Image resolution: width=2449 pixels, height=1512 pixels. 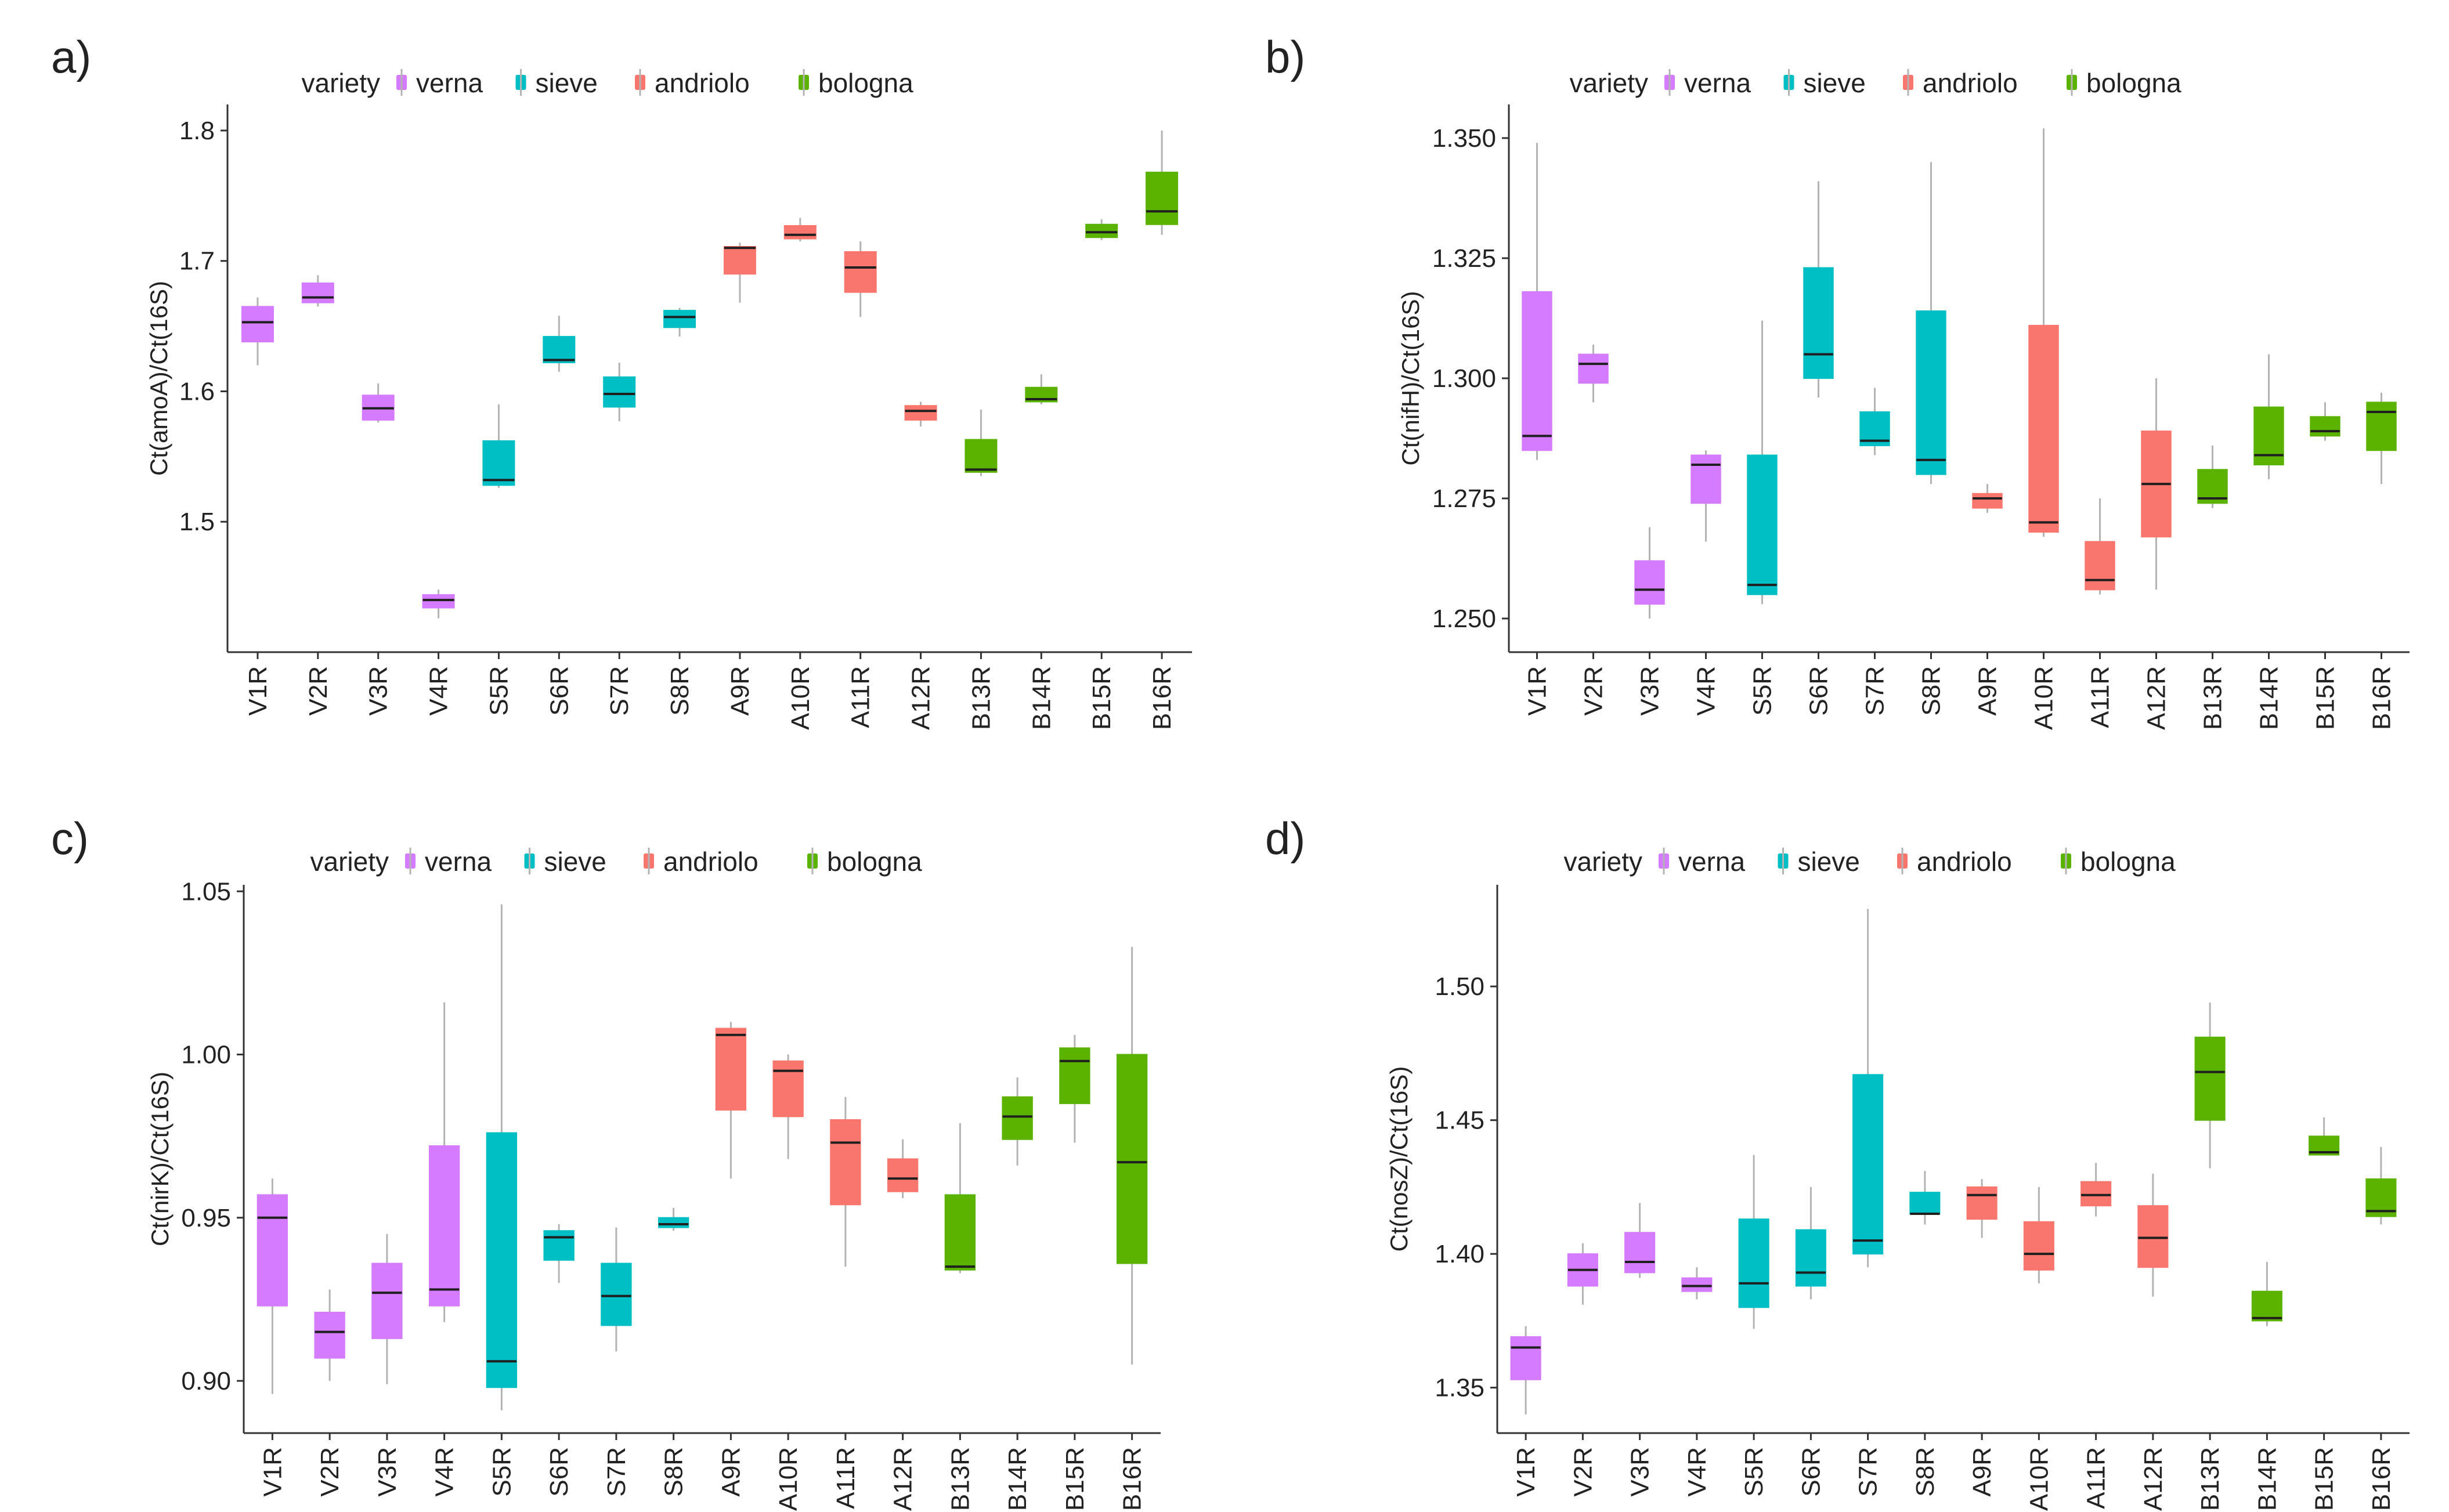 What do you see at coordinates (1603, 862) in the screenshot?
I see `legend-title: variety` at bounding box center [1603, 862].